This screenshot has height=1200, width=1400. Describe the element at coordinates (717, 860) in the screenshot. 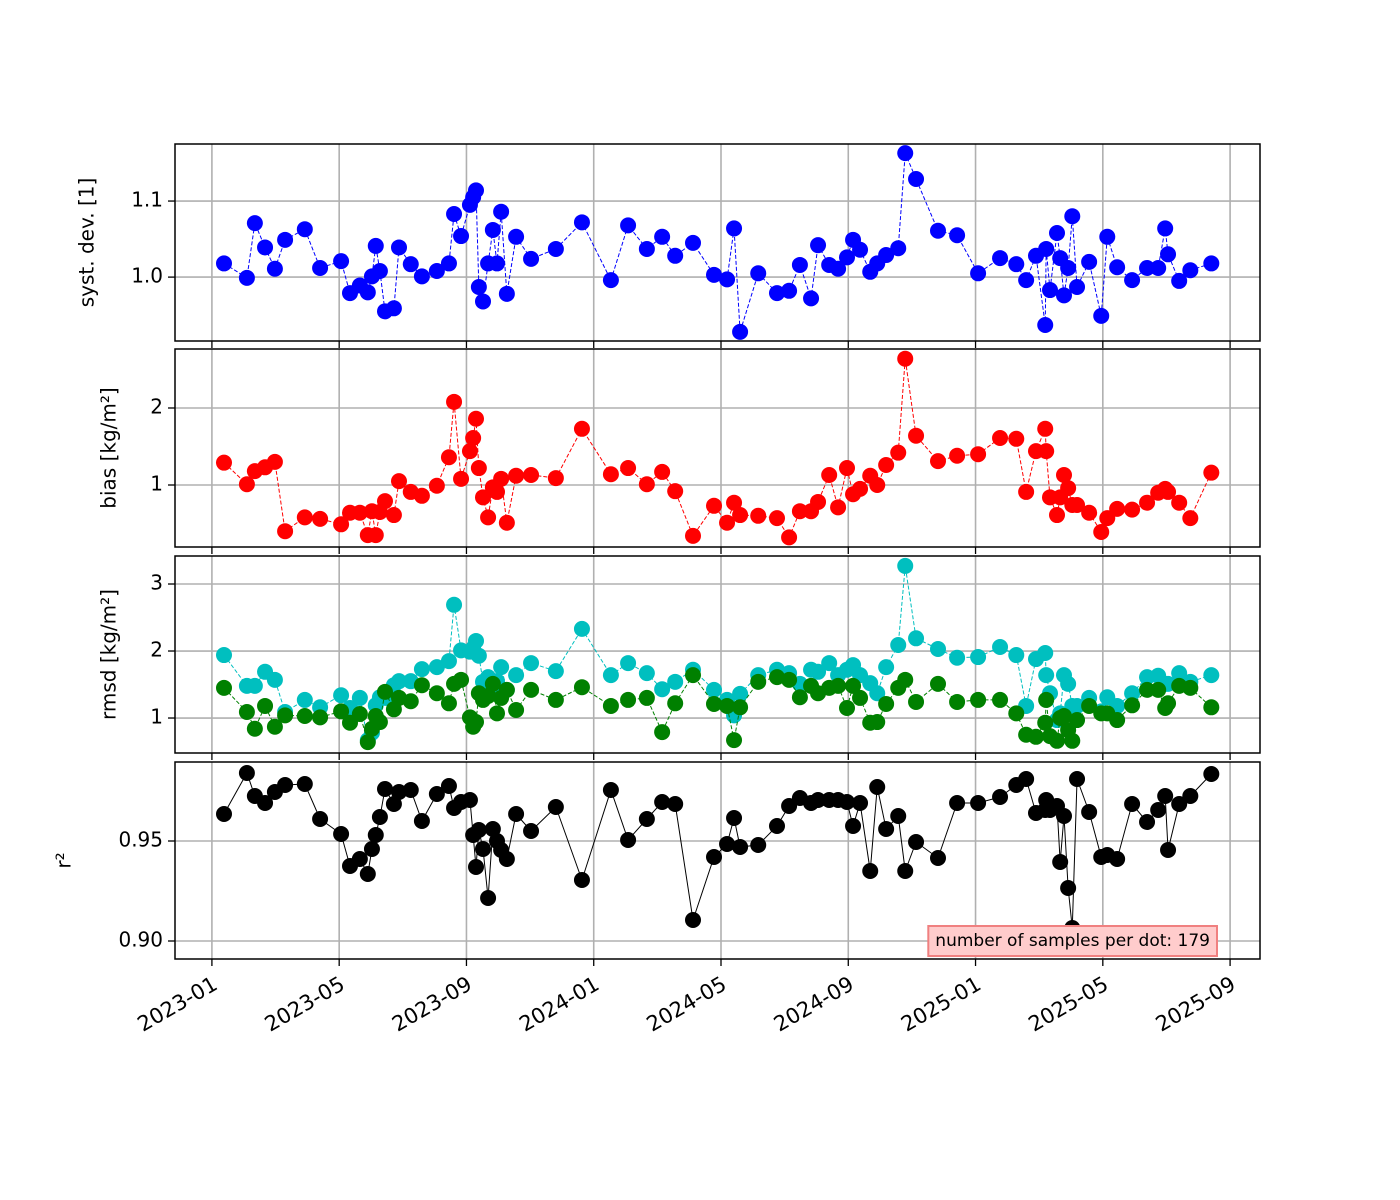

I see `axes-frame` at that location.